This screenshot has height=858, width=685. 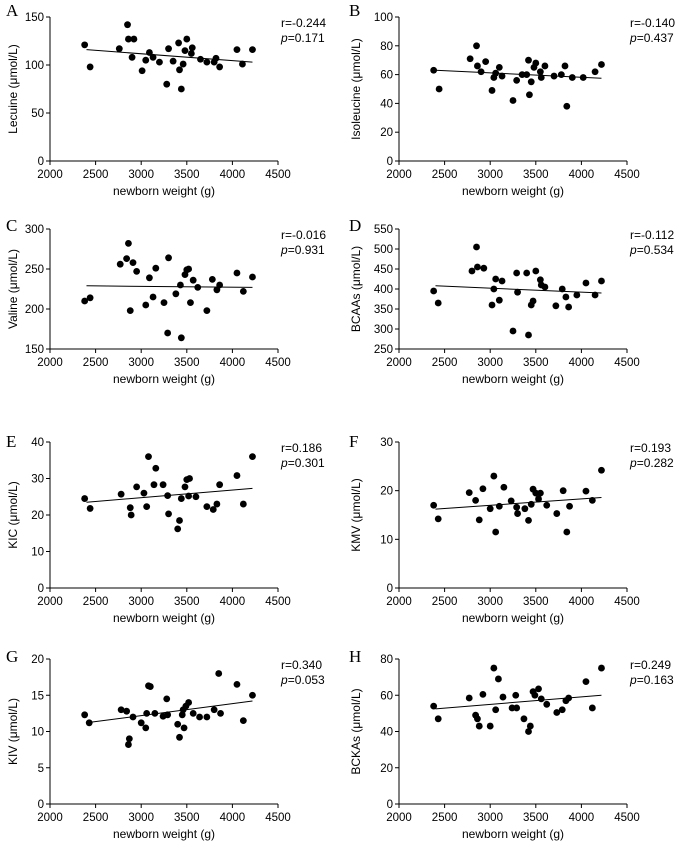 What do you see at coordinates (390, 805) in the screenshot?
I see `y-tick-label: 0` at bounding box center [390, 805].